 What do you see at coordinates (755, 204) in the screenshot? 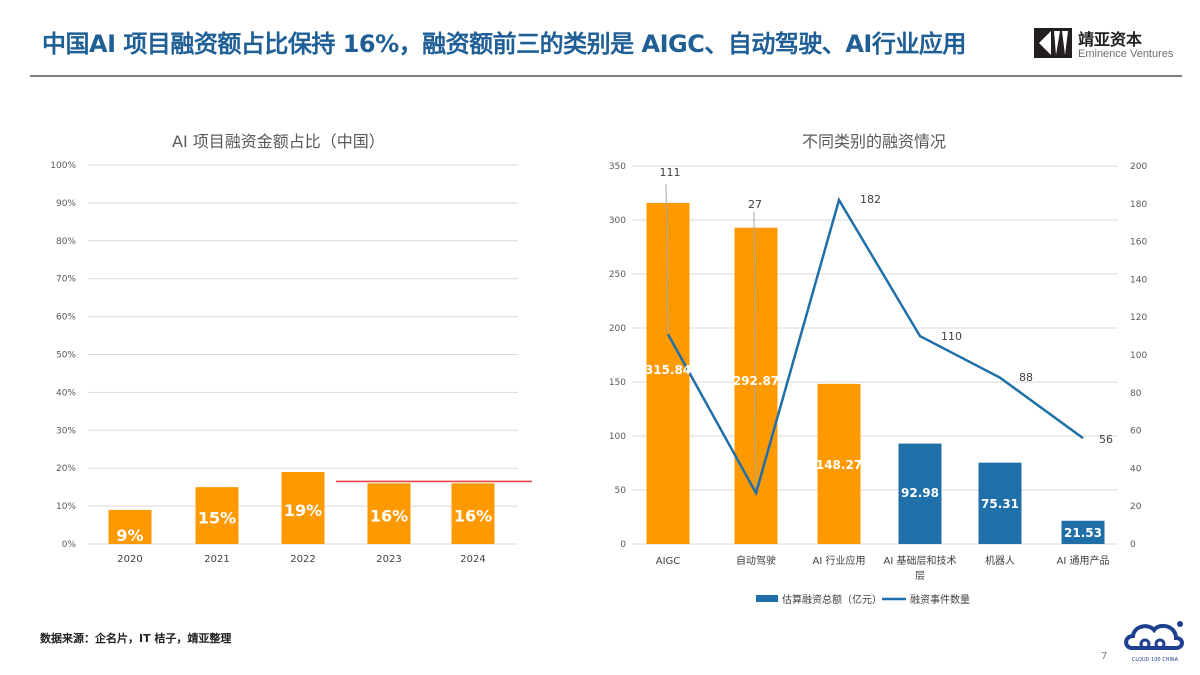
I see `line-value-label: 27` at bounding box center [755, 204].